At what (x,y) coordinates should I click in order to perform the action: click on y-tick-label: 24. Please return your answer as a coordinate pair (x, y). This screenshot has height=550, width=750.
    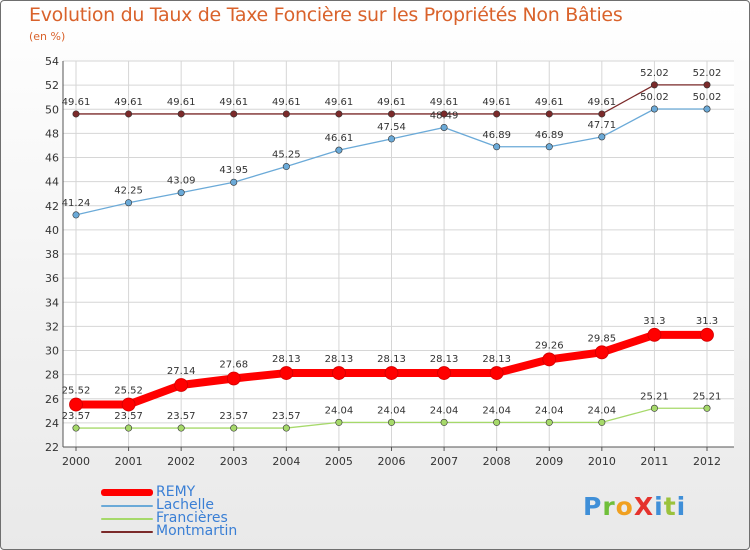
    Looking at the image, I should click on (52, 423).